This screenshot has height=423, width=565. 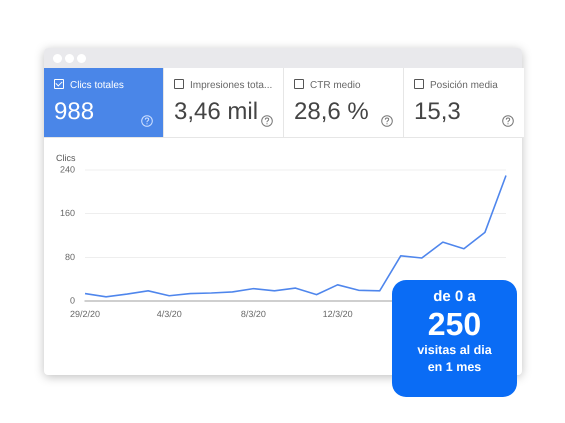 What do you see at coordinates (96, 85) in the screenshot?
I see `text: Clics totales` at bounding box center [96, 85].